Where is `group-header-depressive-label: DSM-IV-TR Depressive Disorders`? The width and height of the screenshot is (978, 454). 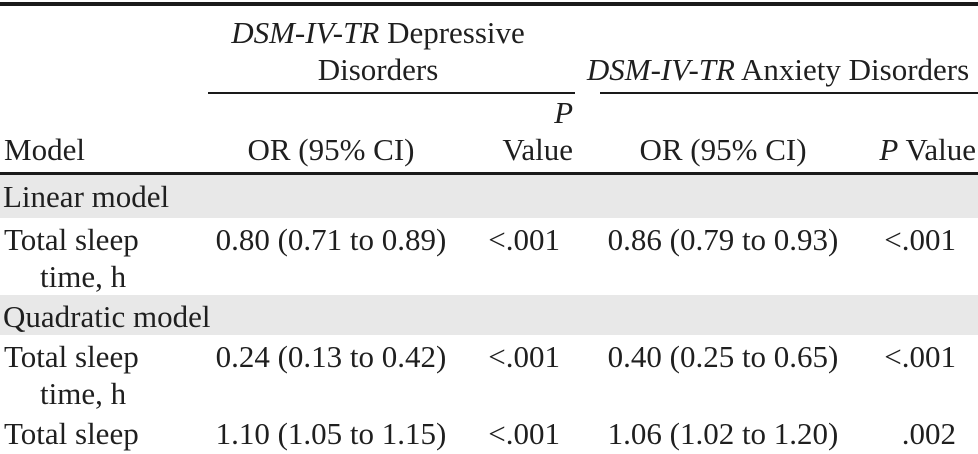 group-header-depressive-label: DSM-IV-TR Depressive Disorders is located at coordinates (378, 51).